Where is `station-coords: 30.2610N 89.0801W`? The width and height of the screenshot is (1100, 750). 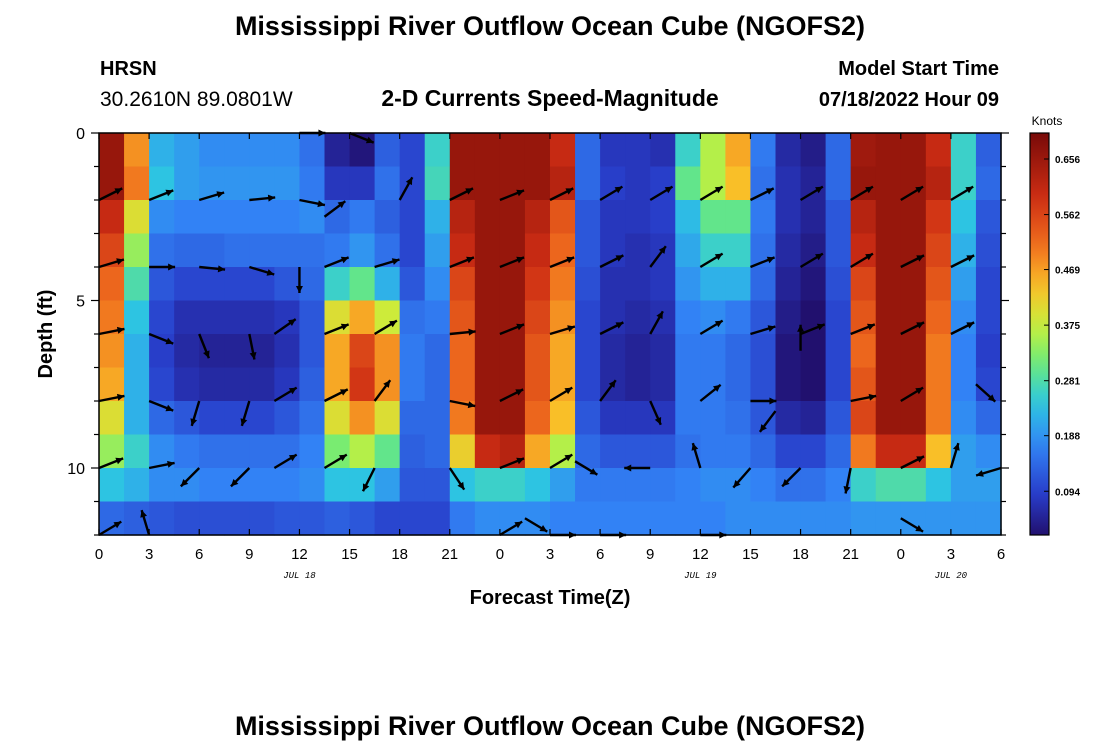 station-coords: 30.2610N 89.0801W is located at coordinates (196, 99).